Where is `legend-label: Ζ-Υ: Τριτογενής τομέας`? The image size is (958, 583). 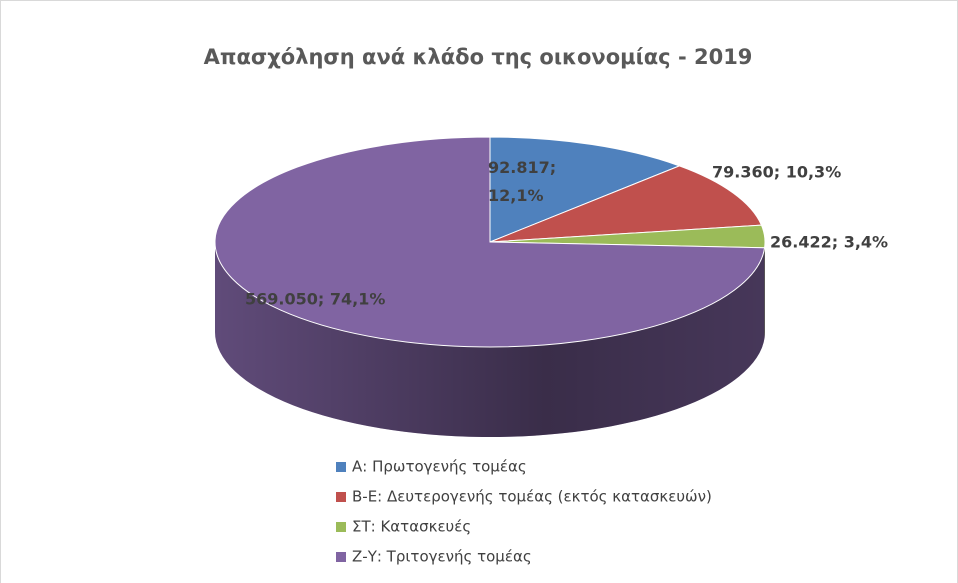
legend-label: Ζ-Υ: Τριτογενής τομέας is located at coordinates (442, 557).